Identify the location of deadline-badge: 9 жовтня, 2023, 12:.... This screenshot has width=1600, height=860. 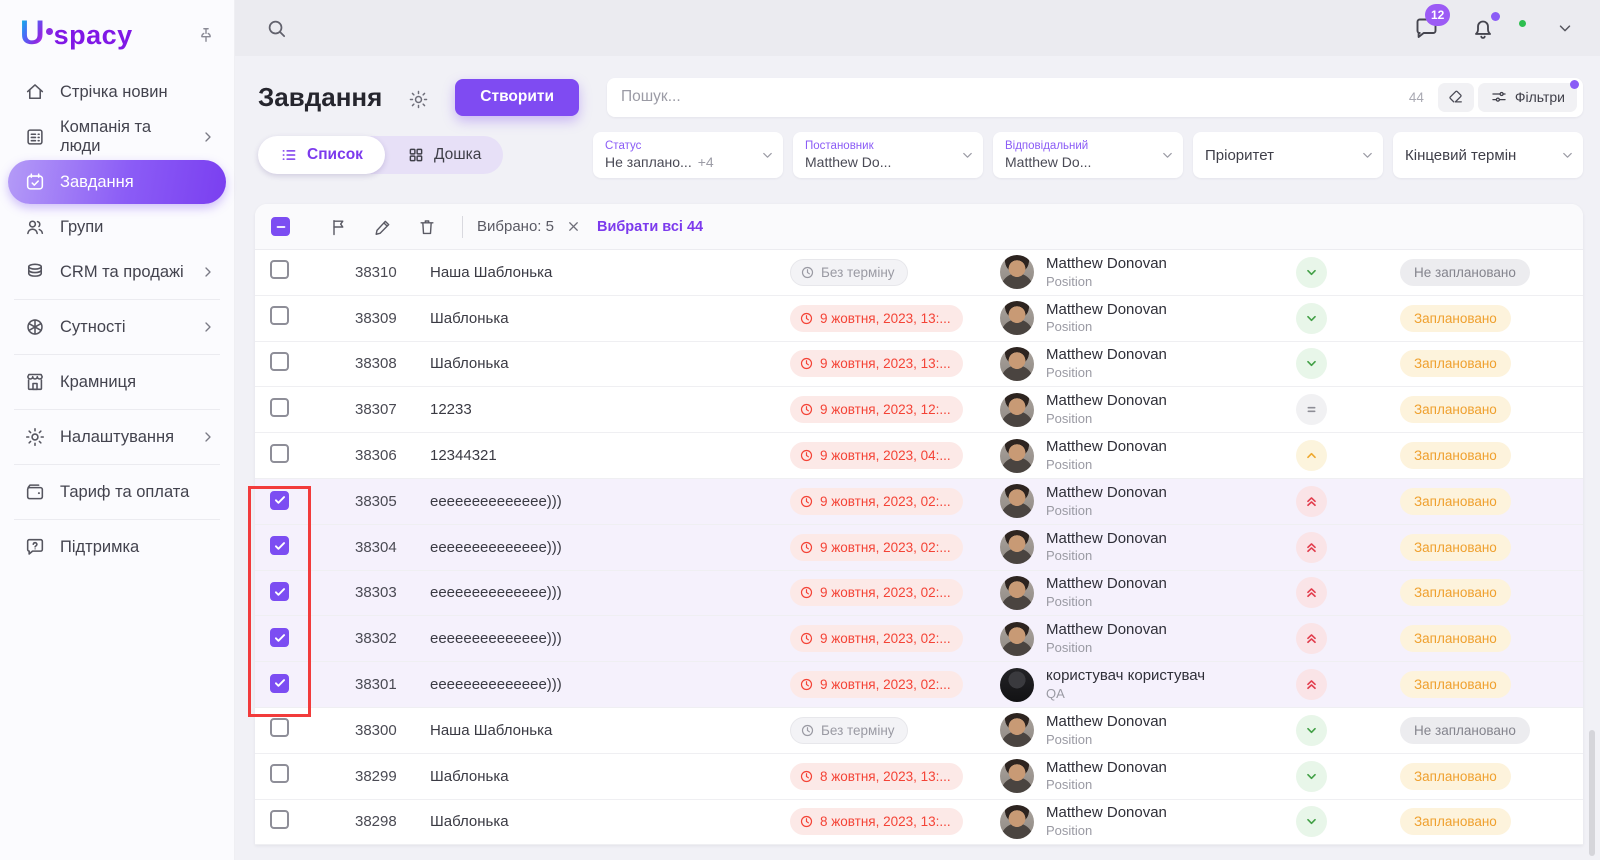
(876, 410).